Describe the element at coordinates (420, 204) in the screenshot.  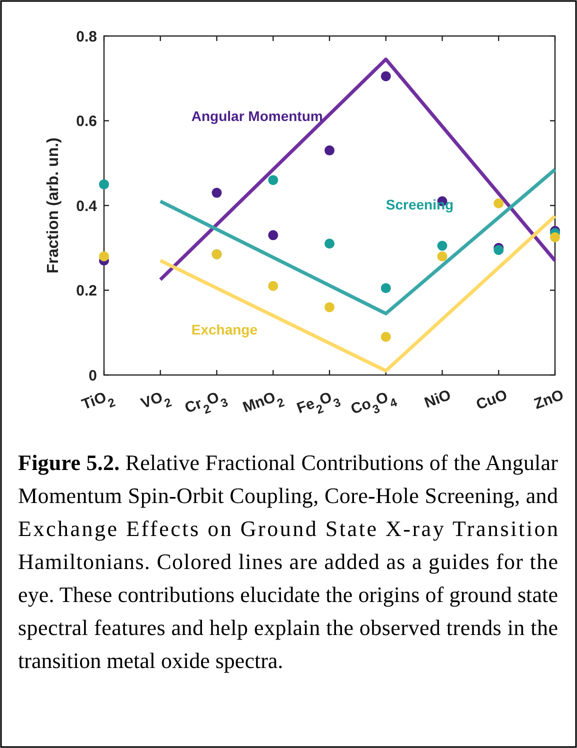
I see `text: Screening` at that location.